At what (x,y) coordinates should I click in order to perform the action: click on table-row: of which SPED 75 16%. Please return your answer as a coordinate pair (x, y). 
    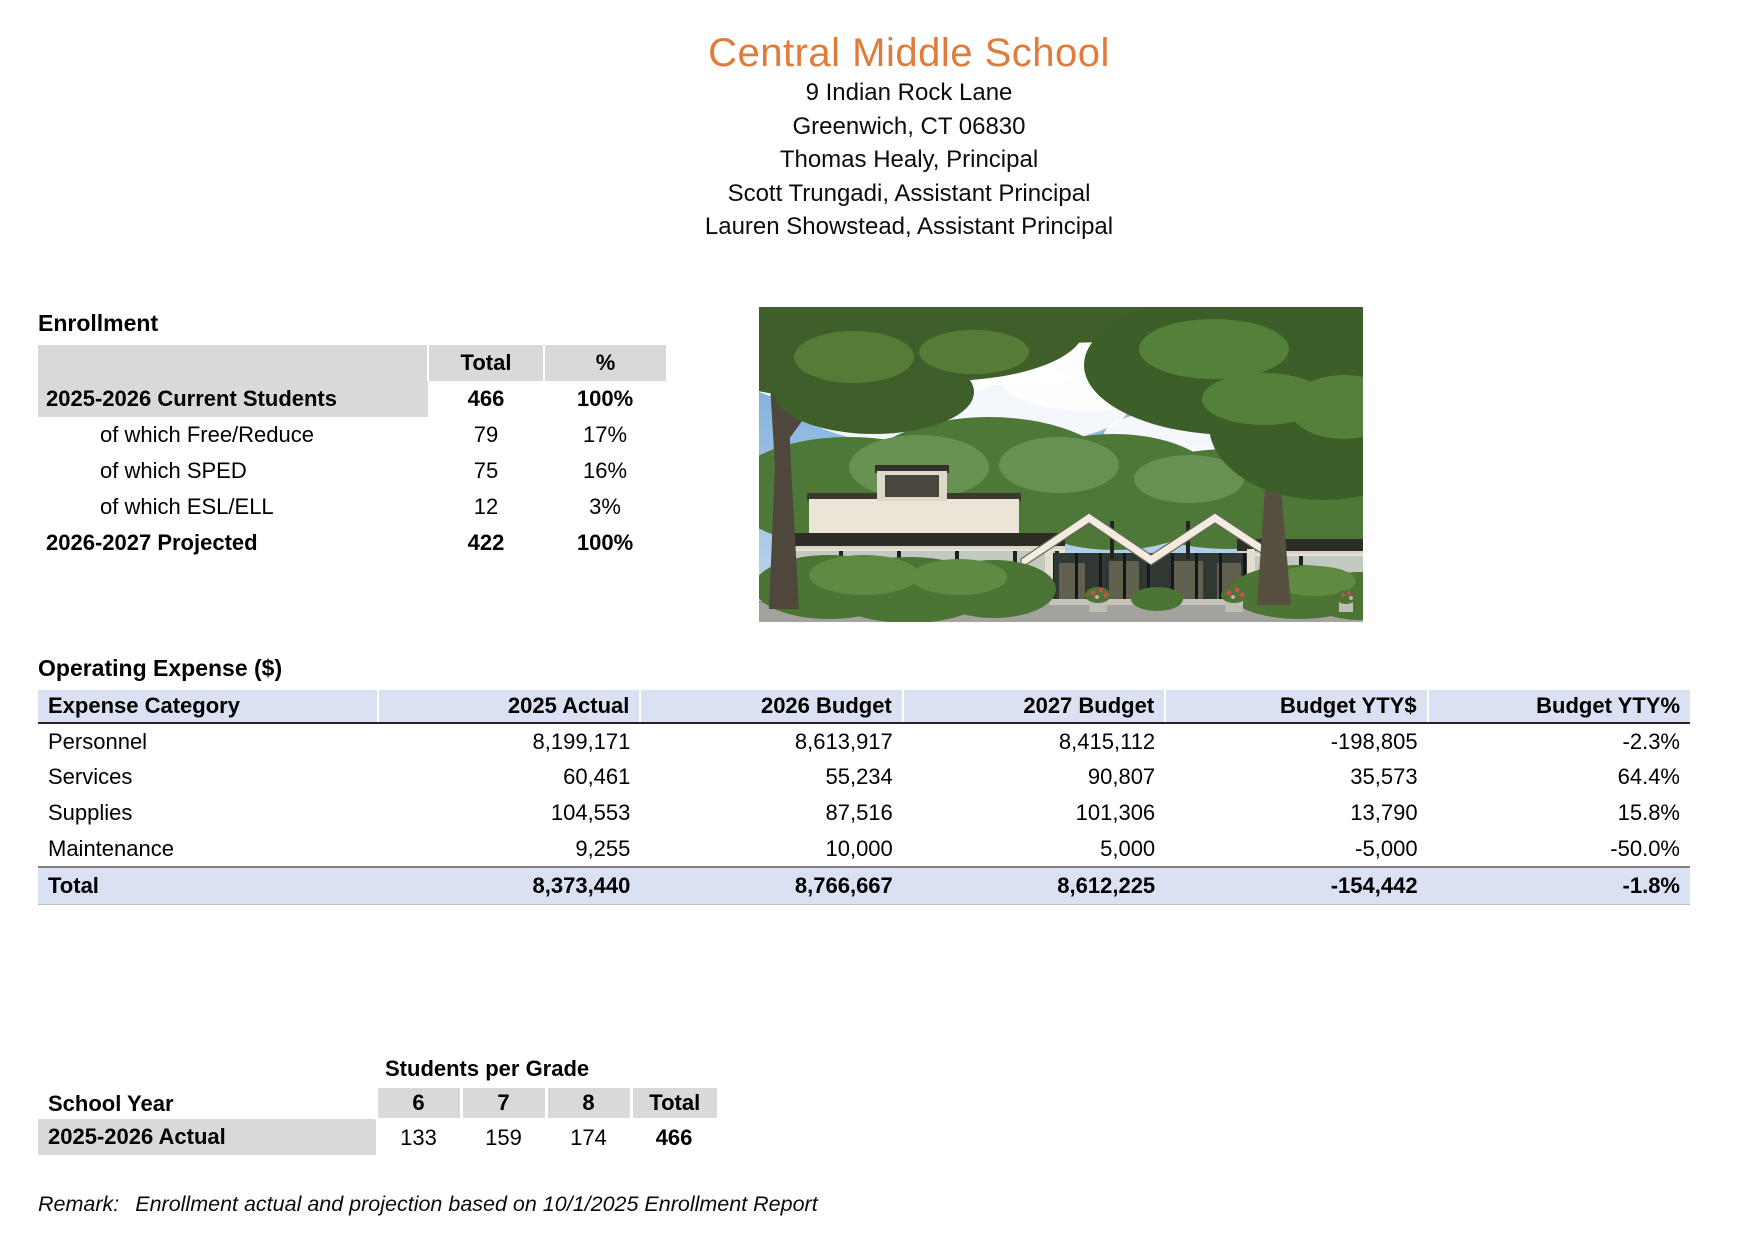
    Looking at the image, I should click on (352, 471).